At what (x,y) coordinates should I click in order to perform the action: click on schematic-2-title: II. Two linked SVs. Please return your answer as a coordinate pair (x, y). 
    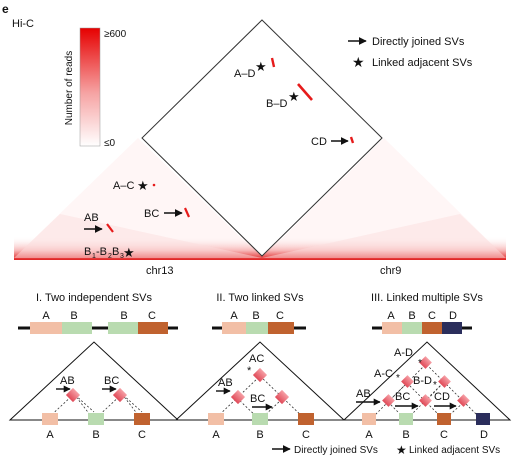
    Looking at the image, I should click on (260, 298).